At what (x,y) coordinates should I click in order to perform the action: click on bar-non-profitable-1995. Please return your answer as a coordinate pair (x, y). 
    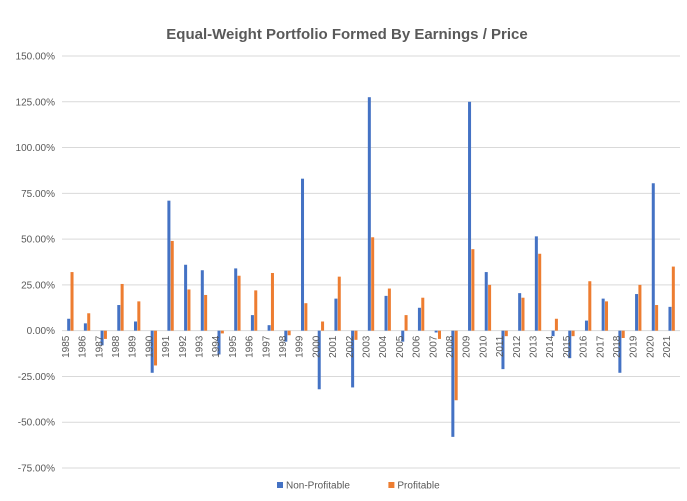
    Looking at the image, I should click on (236, 299).